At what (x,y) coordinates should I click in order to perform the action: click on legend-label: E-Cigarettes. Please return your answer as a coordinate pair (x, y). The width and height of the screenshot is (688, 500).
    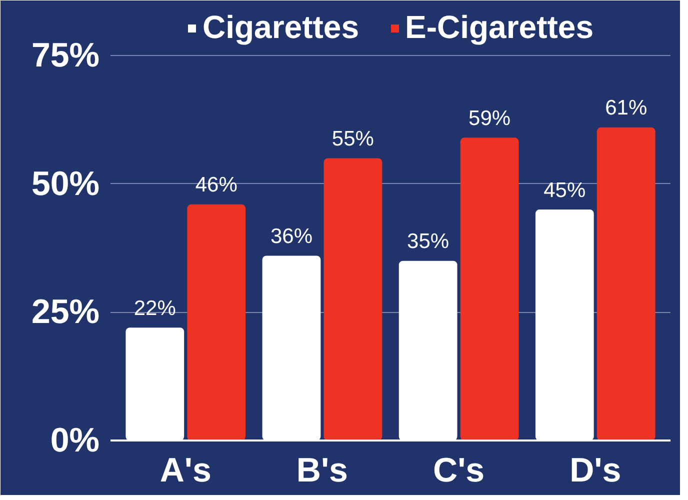
    Looking at the image, I should click on (499, 27).